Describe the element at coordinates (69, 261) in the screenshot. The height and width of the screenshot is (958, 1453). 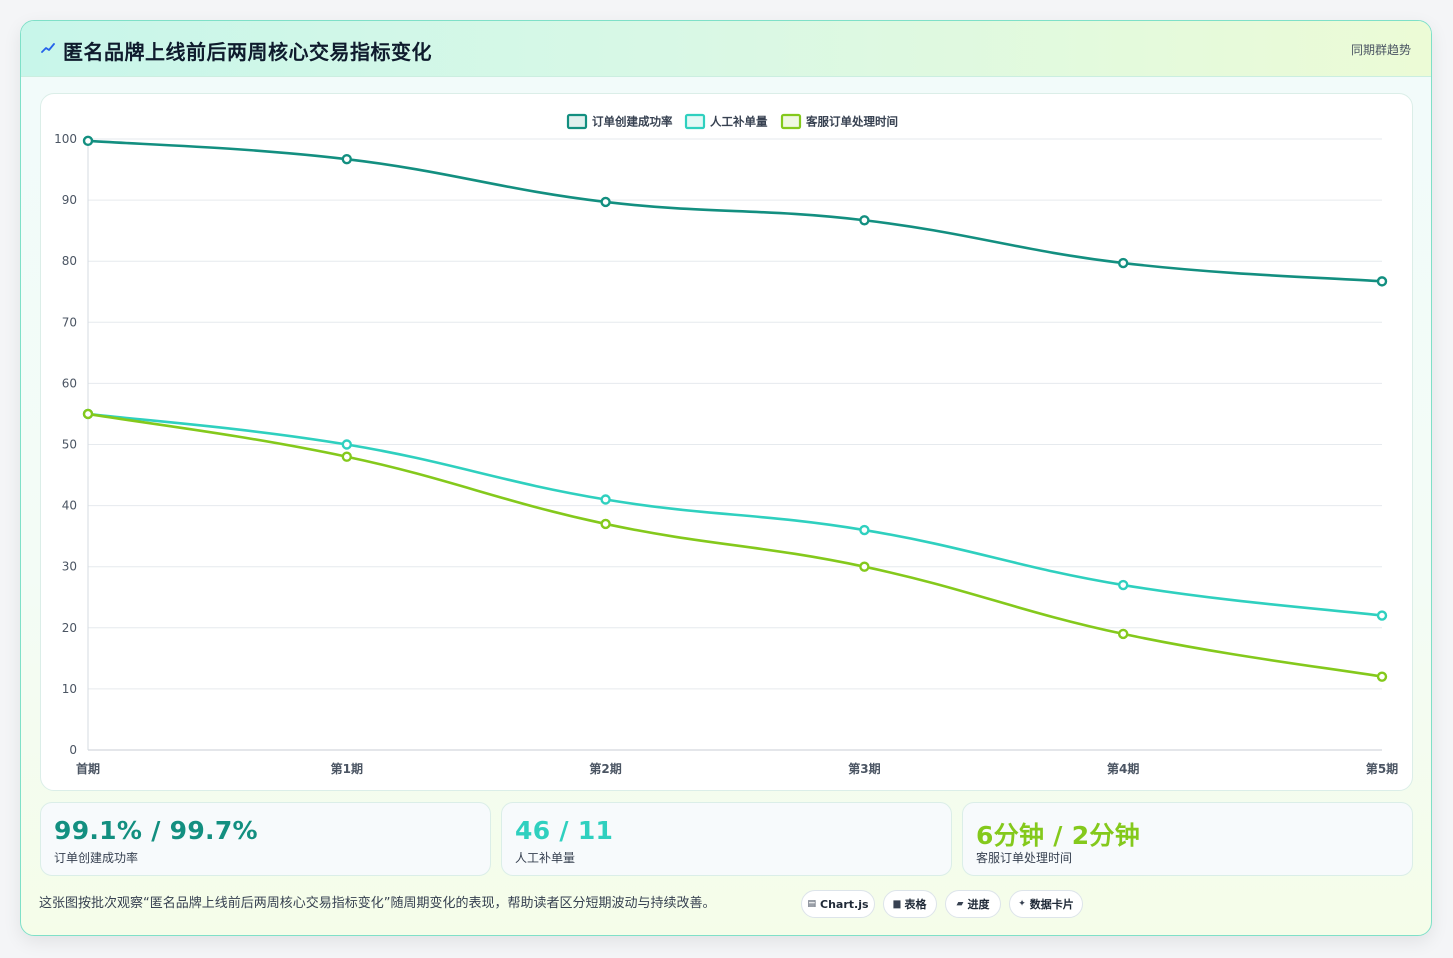
I see `y-tick-label: 80` at that location.